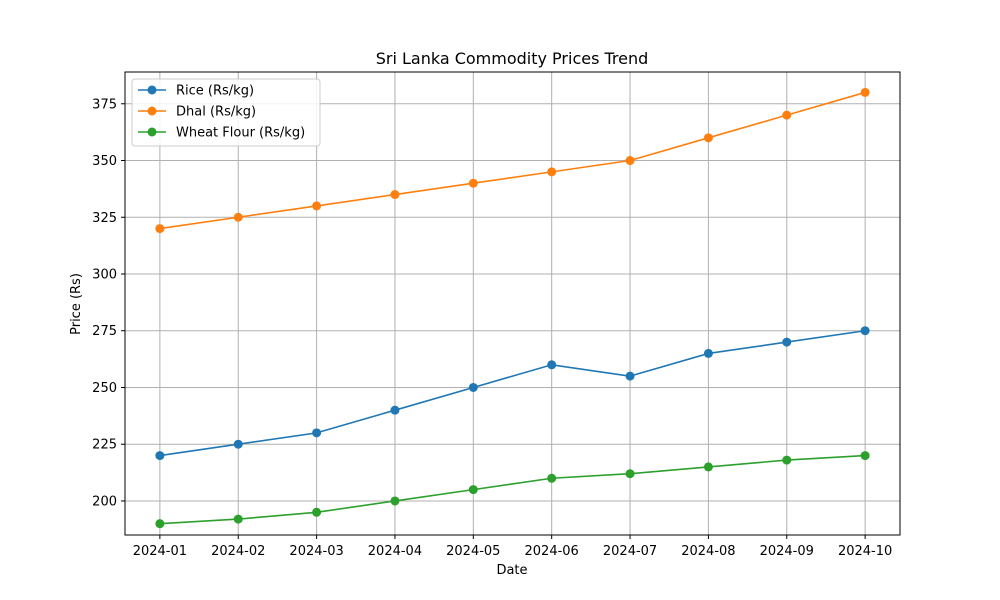 Image resolution: width=1000 pixels, height=600 pixels. Describe the element at coordinates (511, 570) in the screenshot. I see `x-axis-label: Date` at that location.